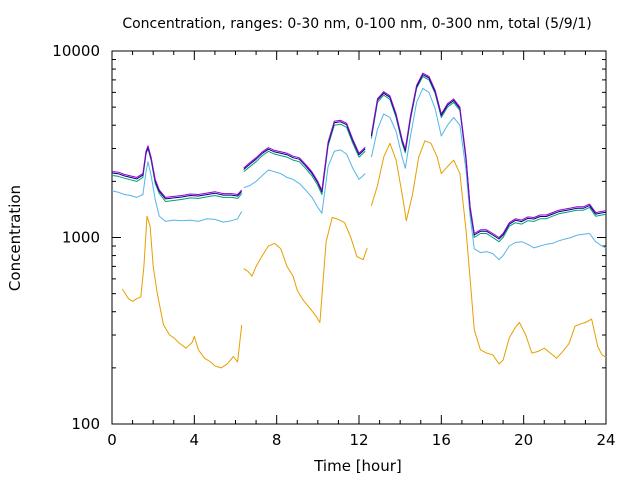  What do you see at coordinates (81, 238) in the screenshot?
I see `y-tick-label: 1000` at bounding box center [81, 238].